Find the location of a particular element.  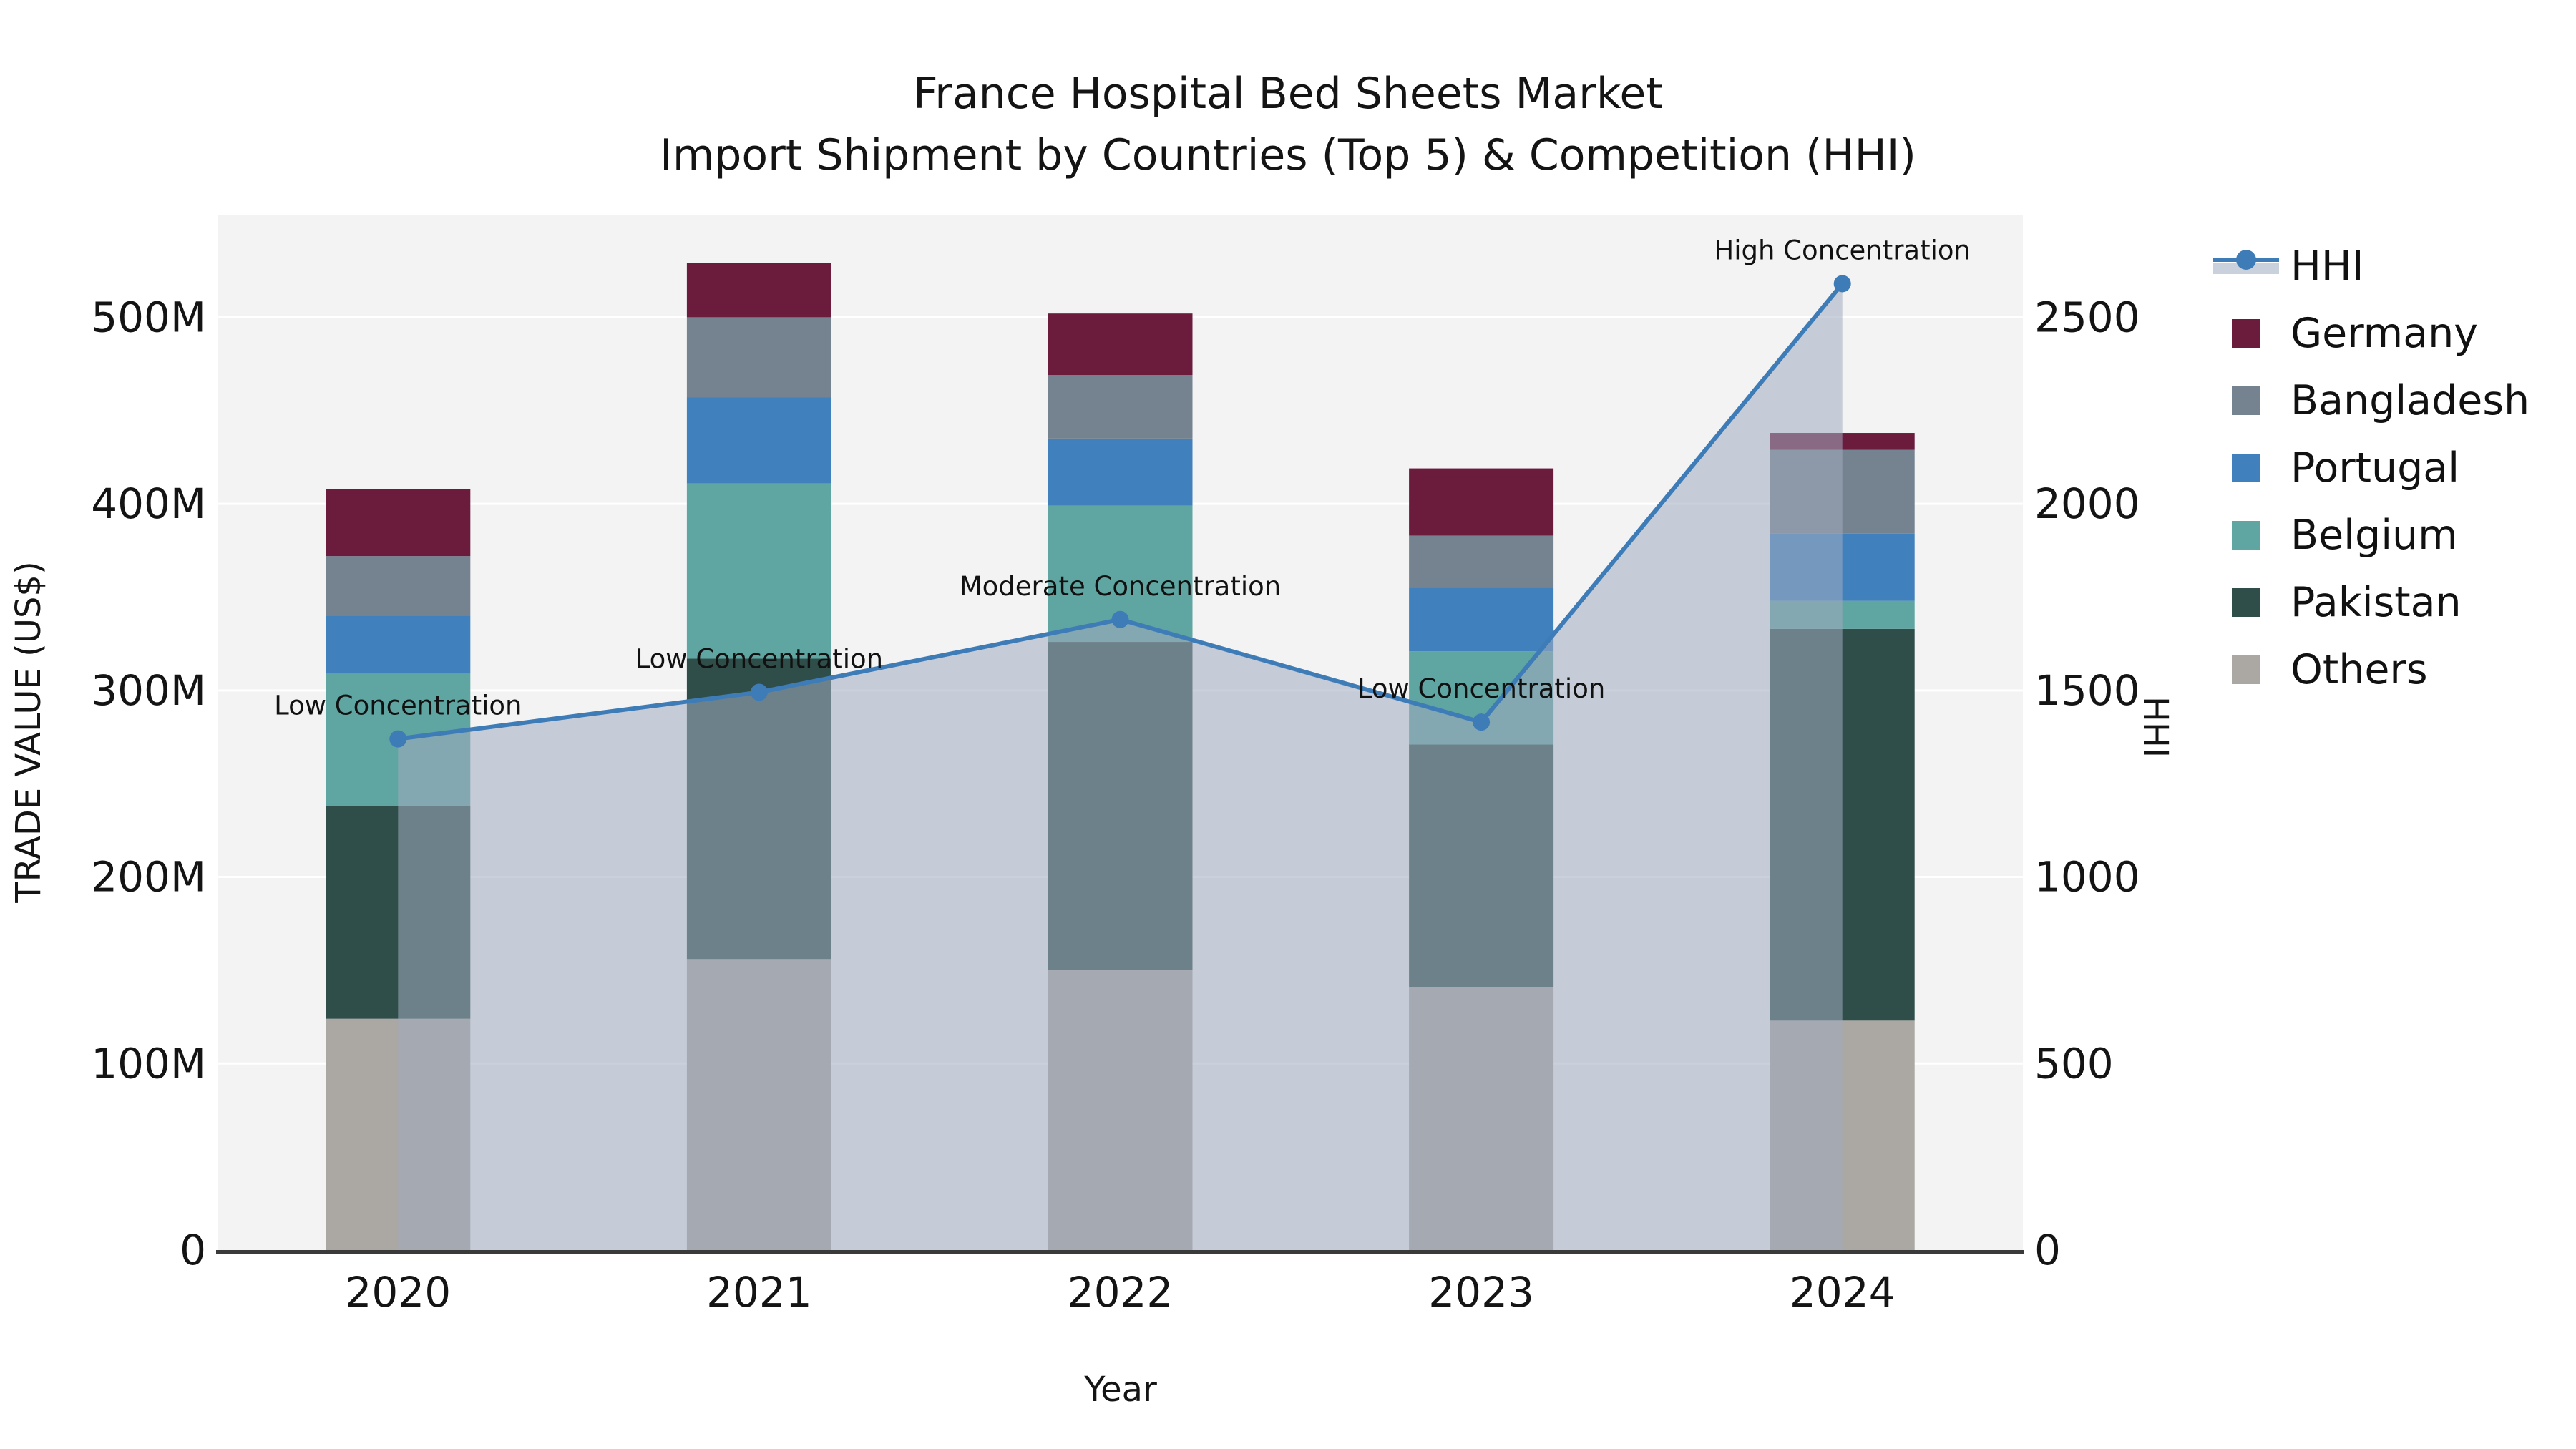

x-tick-label: 2020 is located at coordinates (398, 1292).